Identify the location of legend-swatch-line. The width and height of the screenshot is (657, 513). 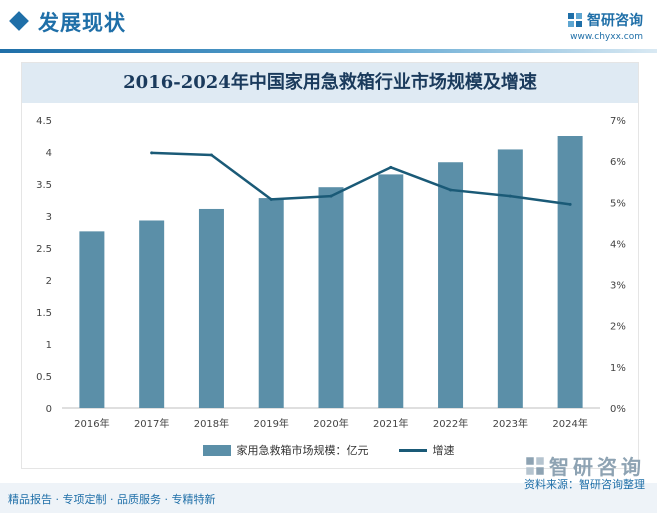
(412, 450).